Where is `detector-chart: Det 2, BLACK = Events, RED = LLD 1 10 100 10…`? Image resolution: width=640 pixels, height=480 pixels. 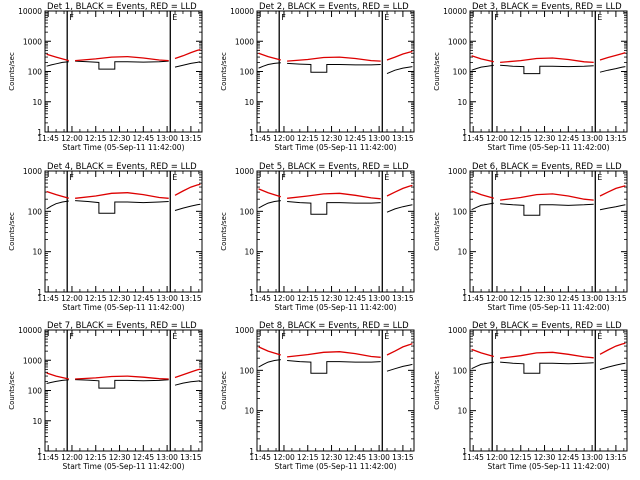
detector-chart: Det 2, BLACK = Events, RED = LLD 1 10 100 10… is located at coordinates (317, 77).